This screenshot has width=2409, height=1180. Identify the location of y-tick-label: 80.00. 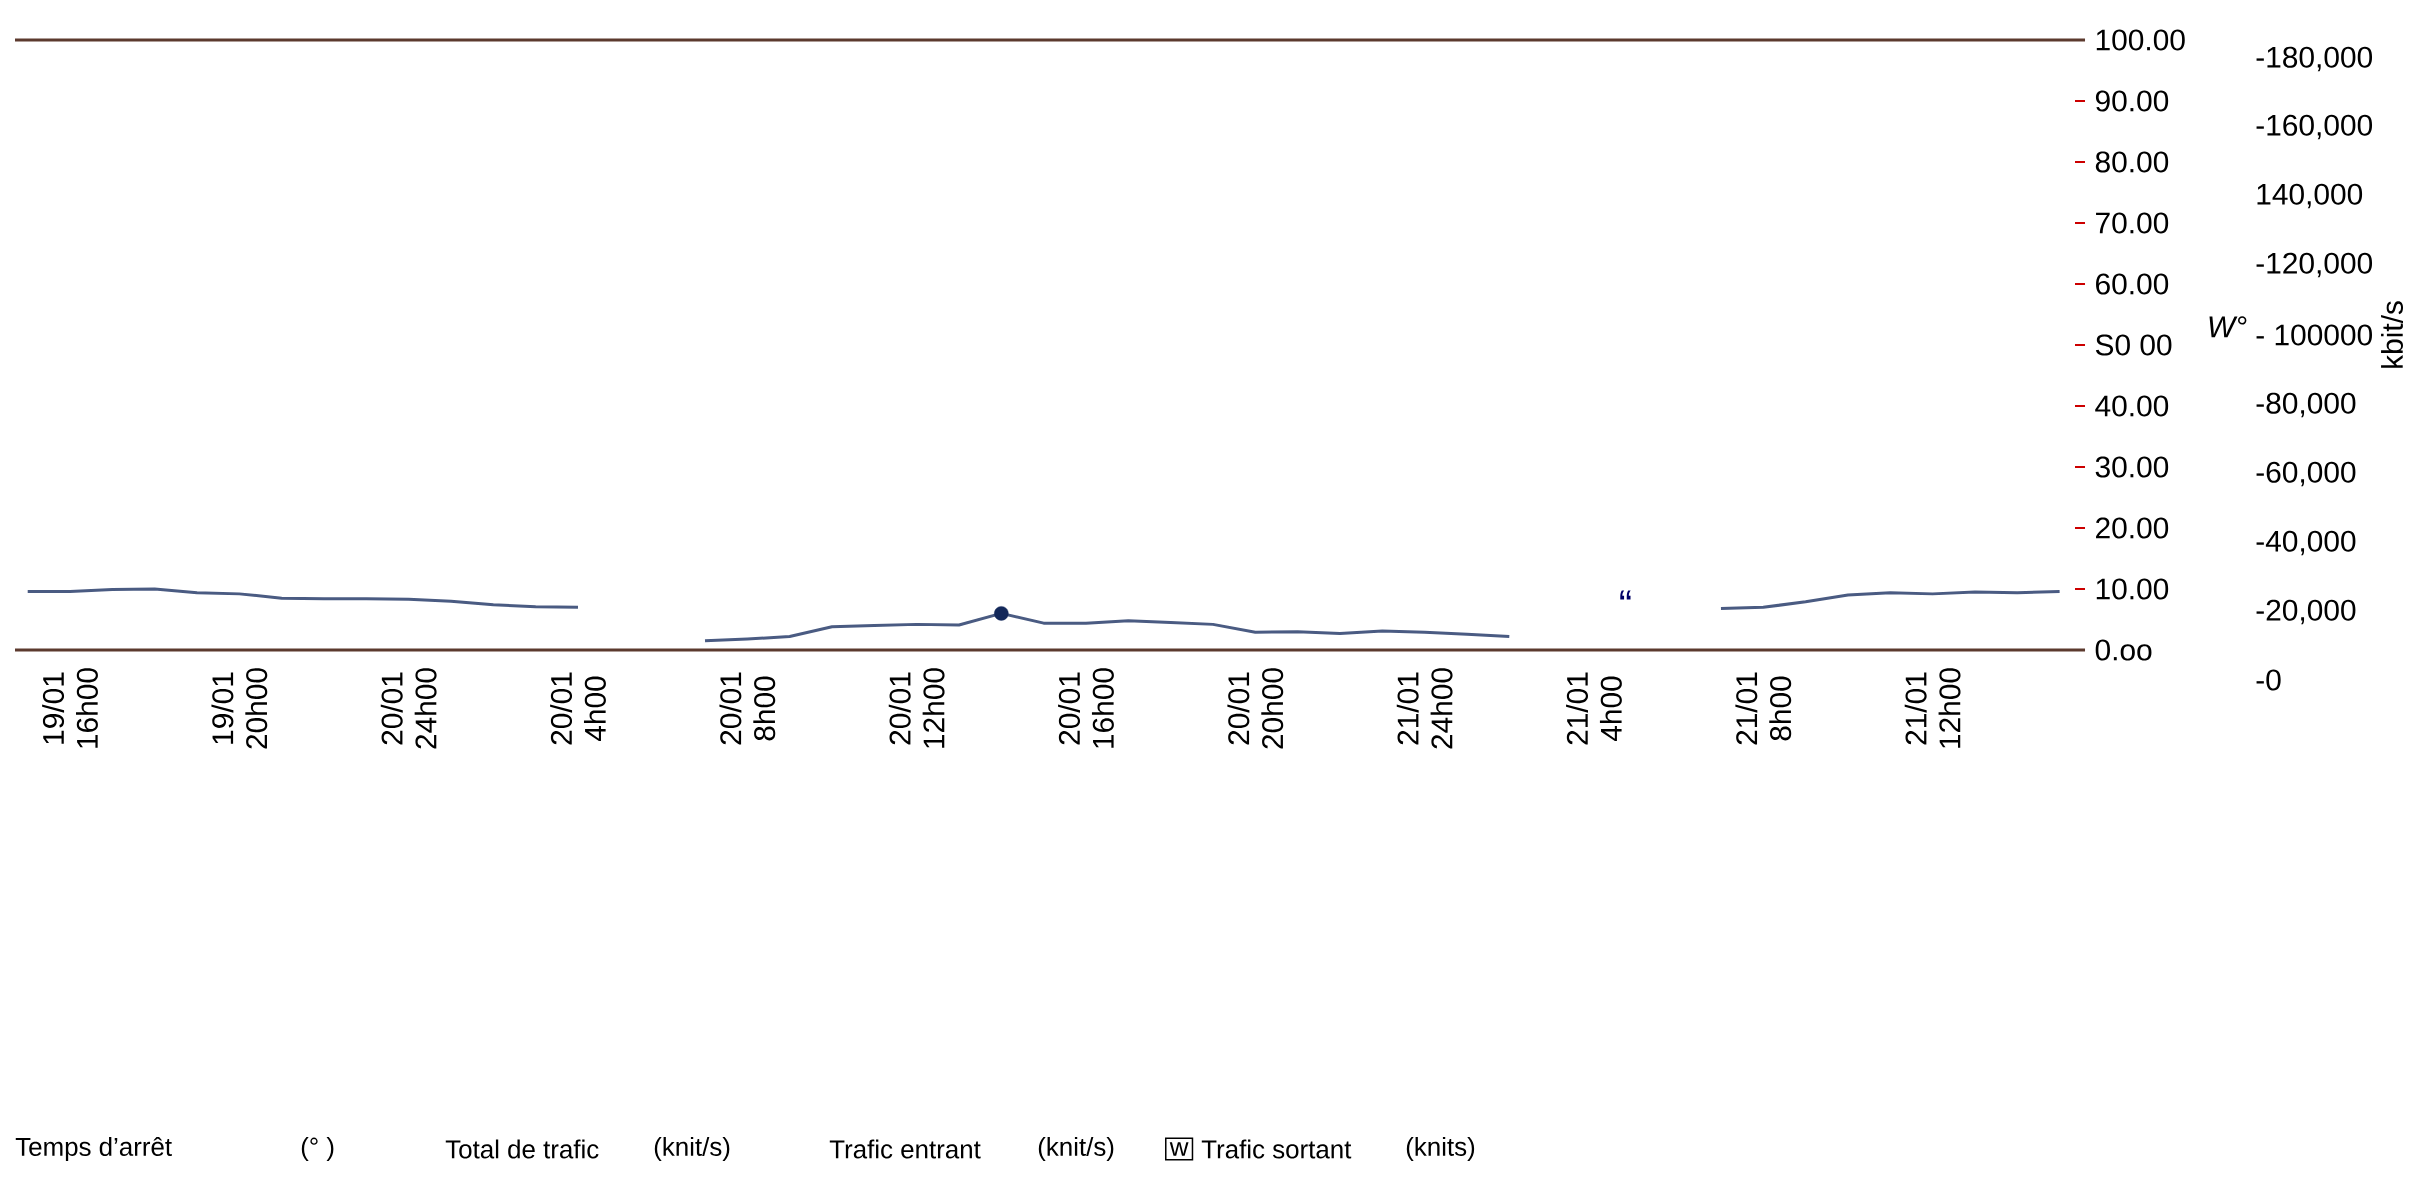
(2132, 162).